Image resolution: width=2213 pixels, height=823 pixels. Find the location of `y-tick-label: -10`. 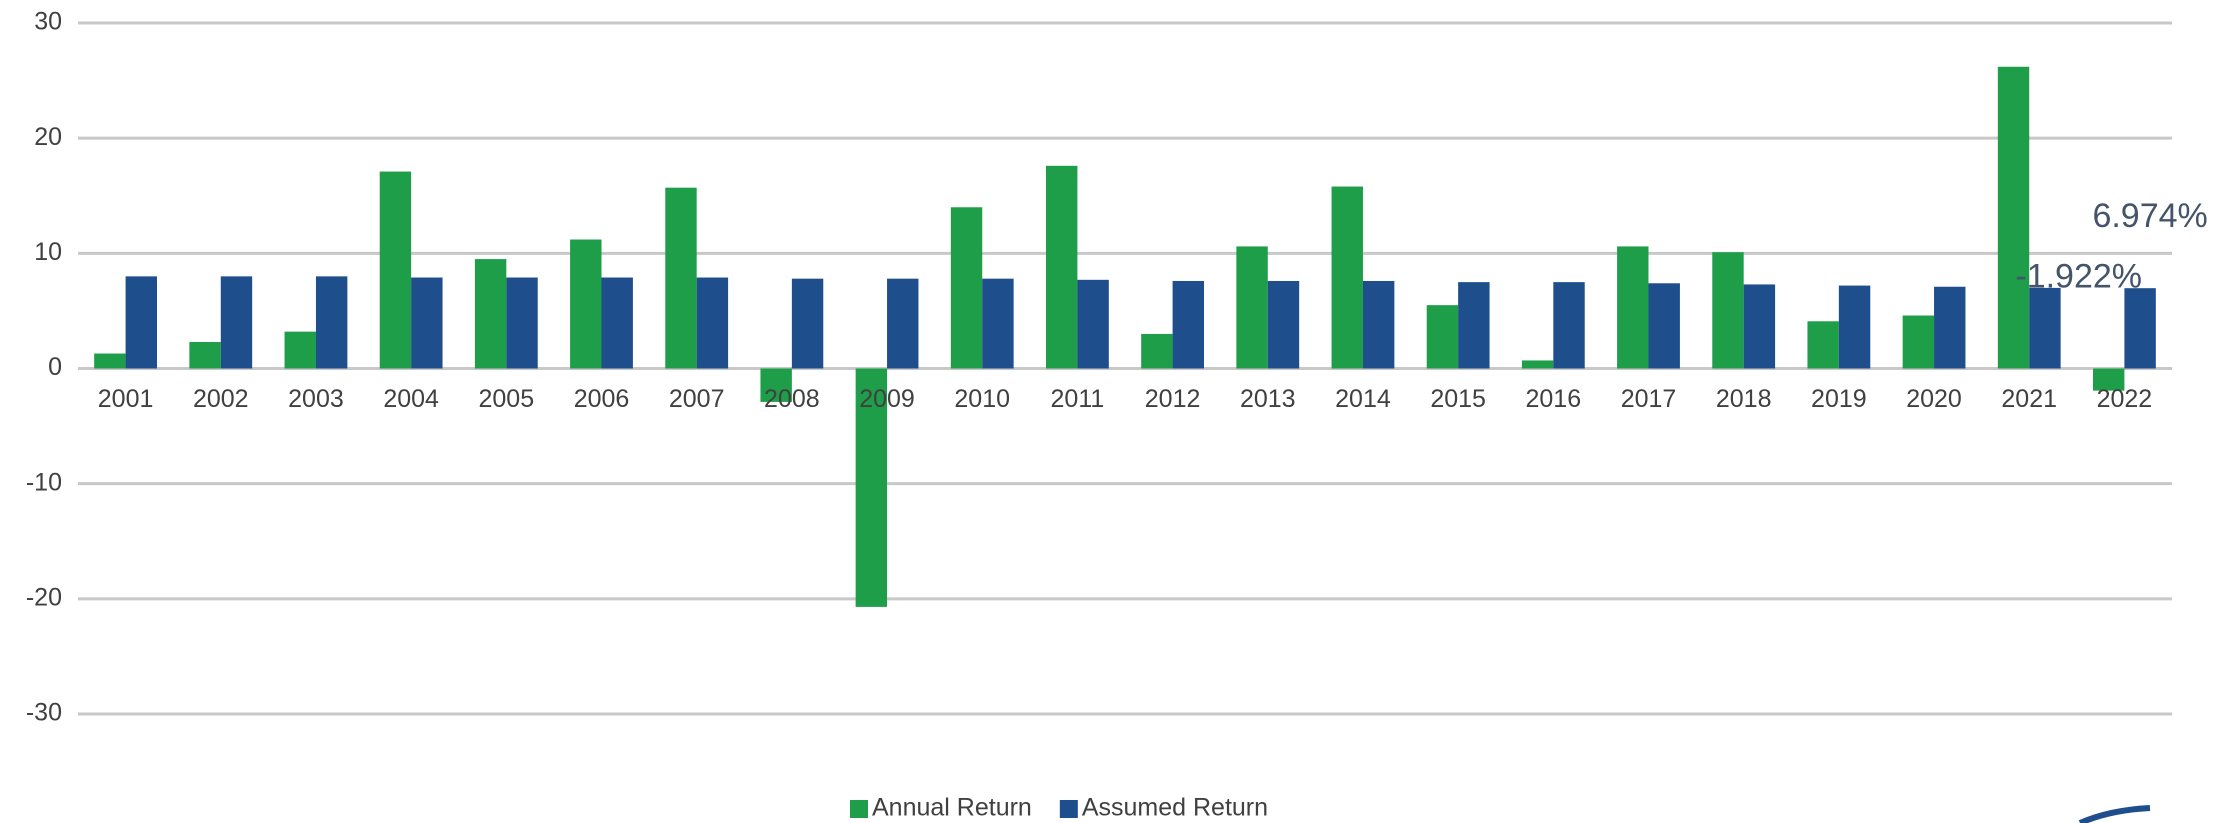

y-tick-label: -10 is located at coordinates (44, 482).